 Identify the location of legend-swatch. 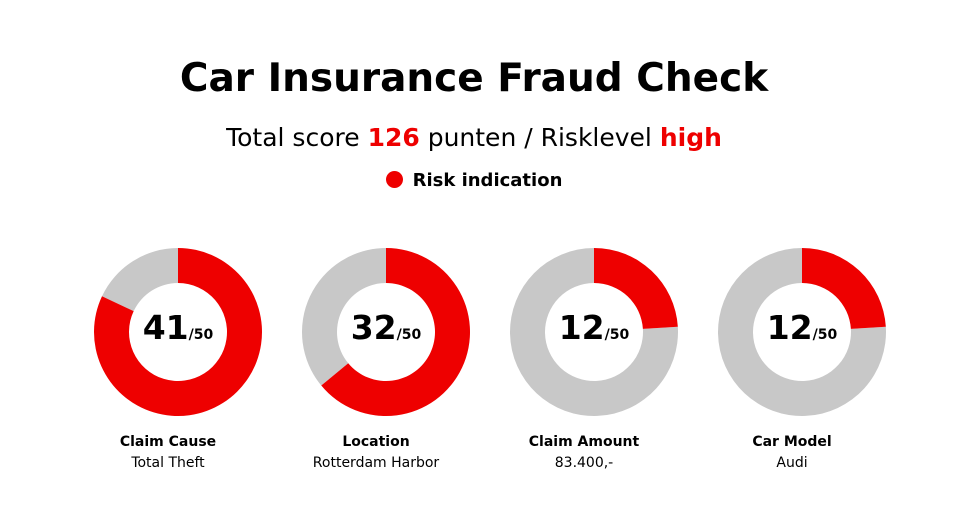
(394, 179).